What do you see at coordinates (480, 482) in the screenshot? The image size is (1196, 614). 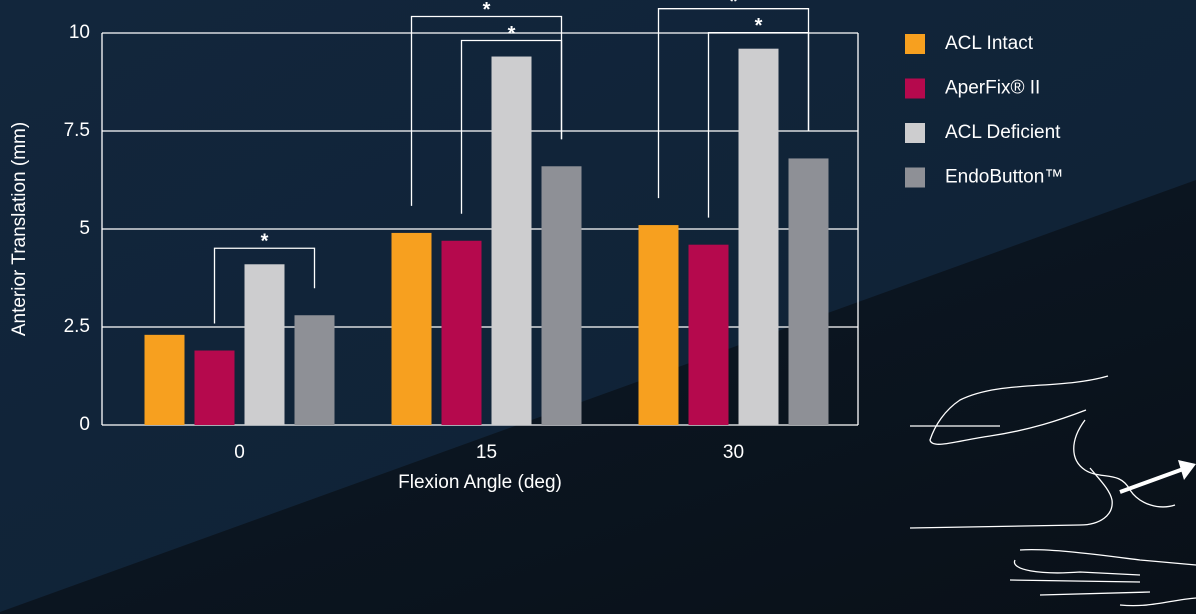 I see `x-axis-title: Flexion Angle (deg)` at bounding box center [480, 482].